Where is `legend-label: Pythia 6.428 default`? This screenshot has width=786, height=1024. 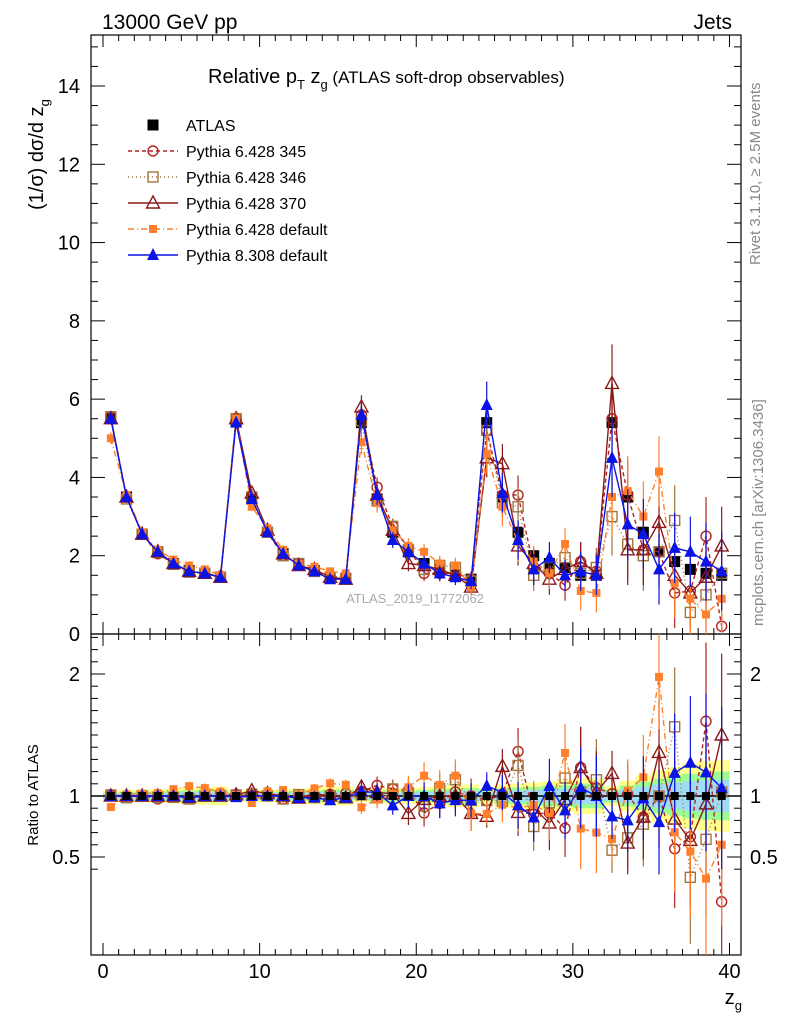 legend-label: Pythia 6.428 default is located at coordinates (257, 230).